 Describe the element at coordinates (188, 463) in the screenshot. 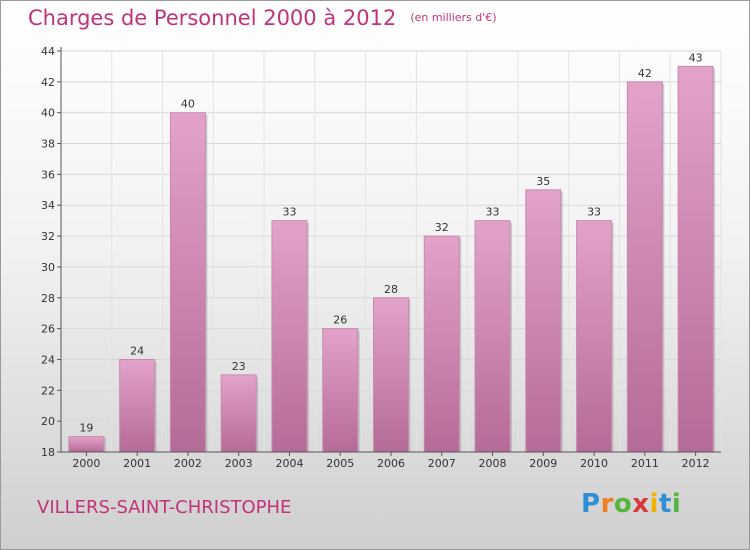

I see `x-tick-label: 2002` at that location.